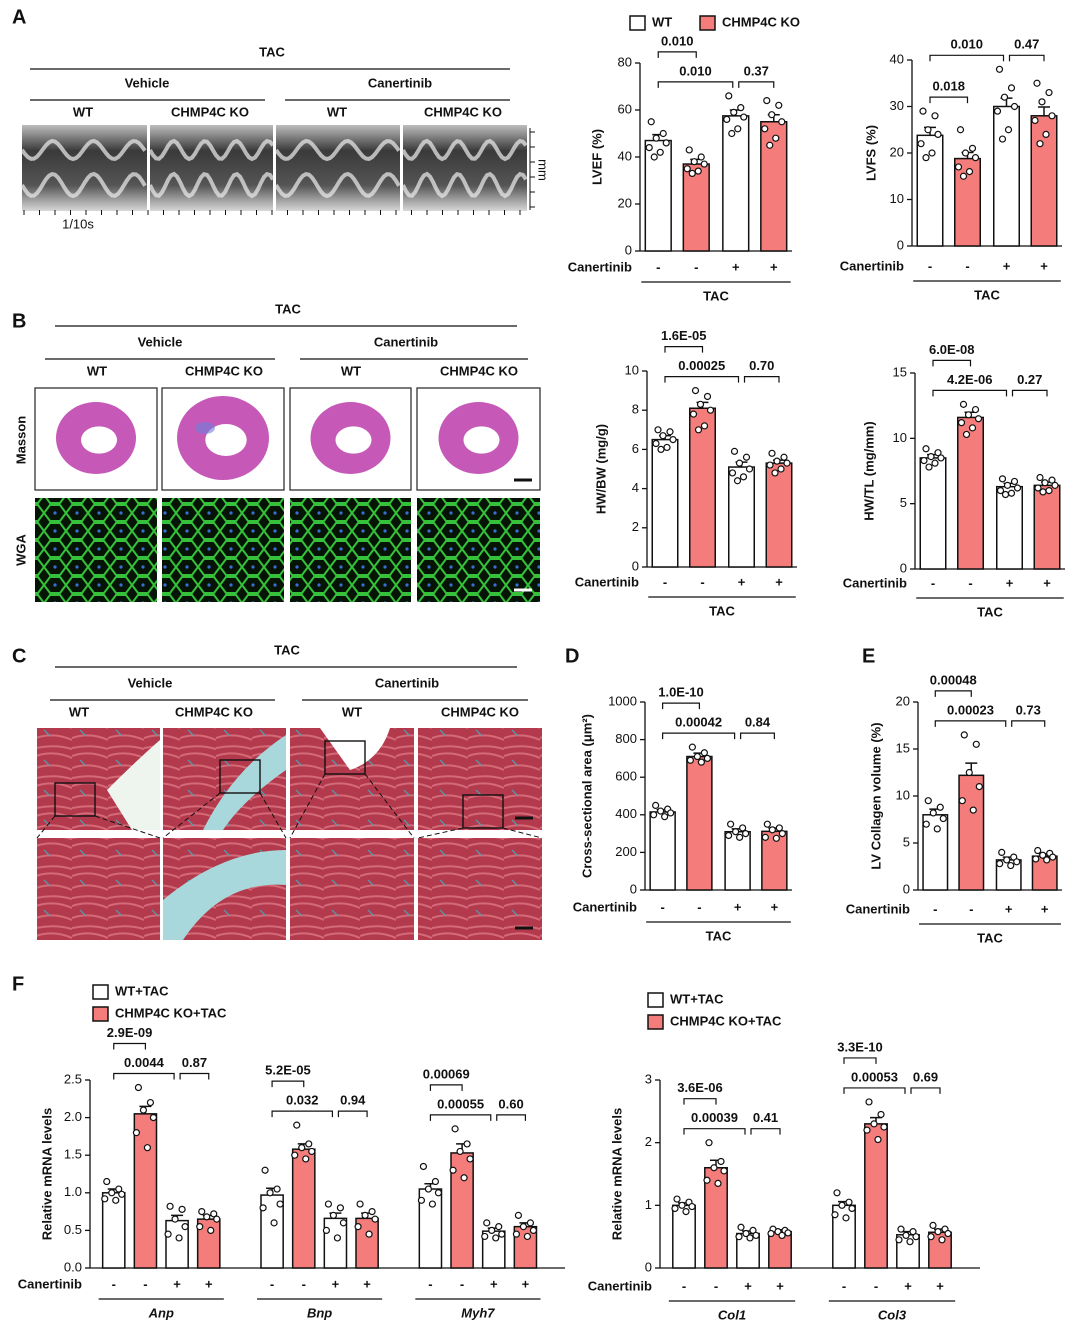  I want to click on y-tick-label: 40, so click(897, 58).